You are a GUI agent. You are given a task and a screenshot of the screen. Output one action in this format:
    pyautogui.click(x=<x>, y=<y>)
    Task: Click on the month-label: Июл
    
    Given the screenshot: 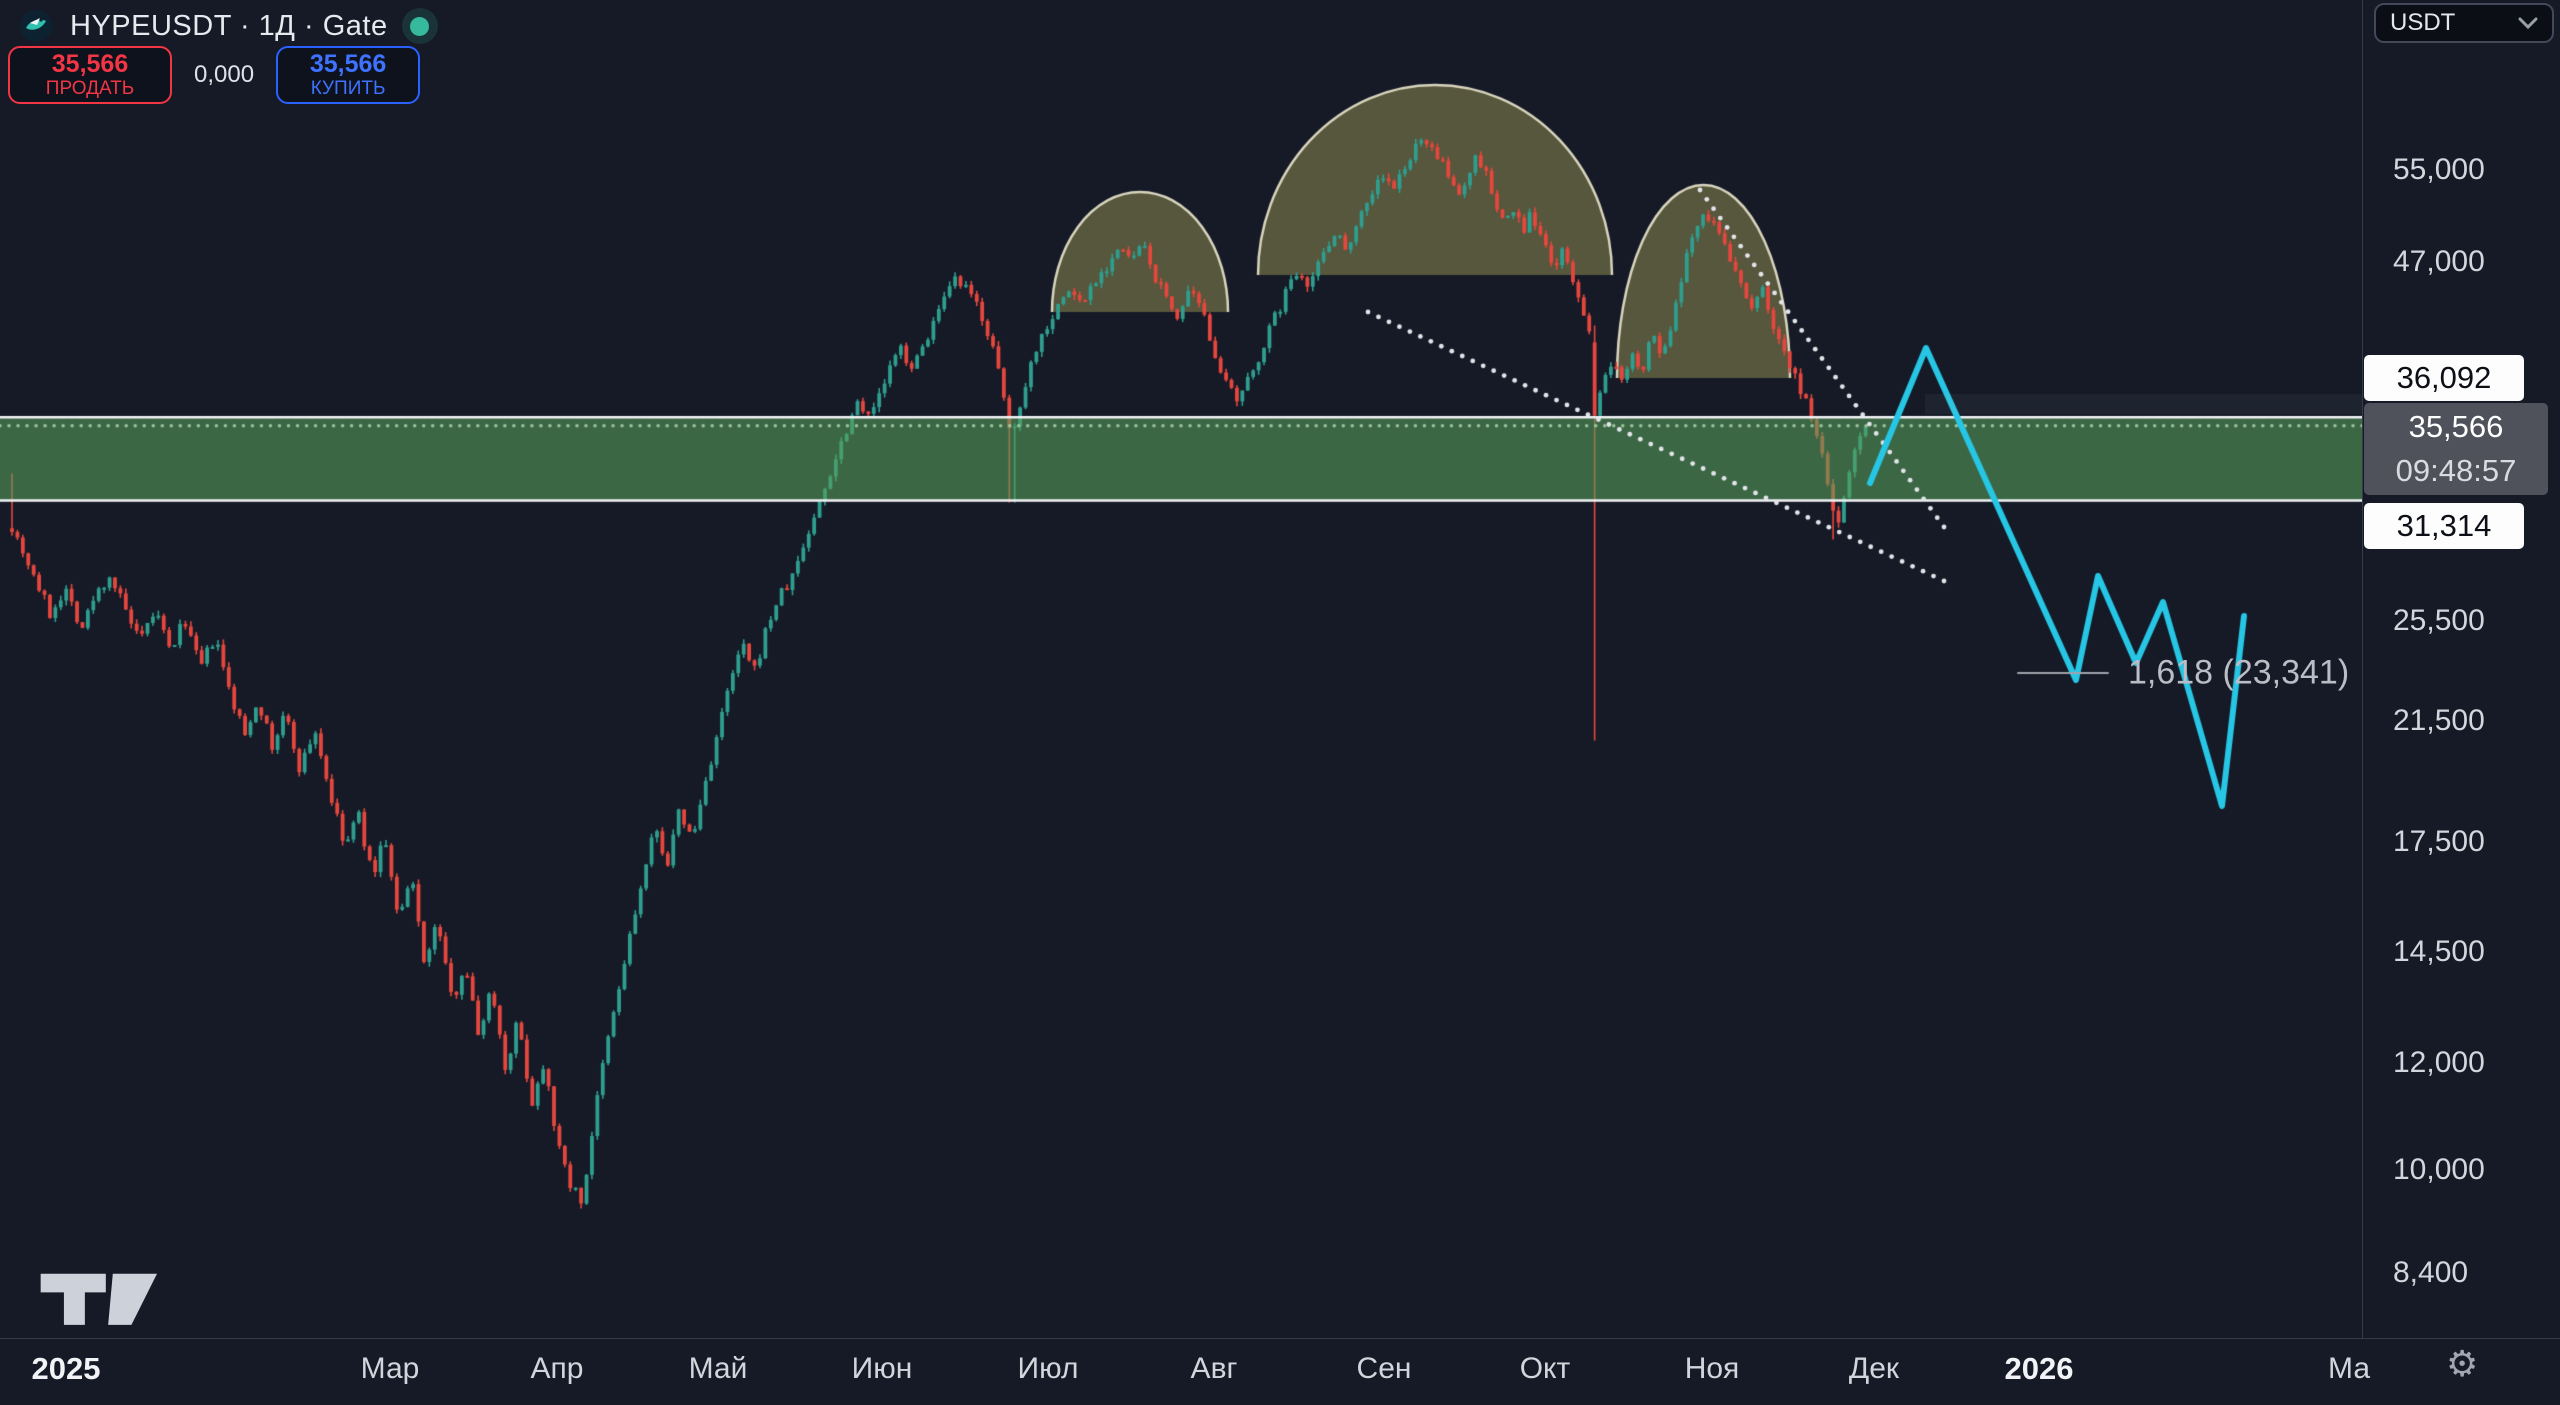 What is the action you would take?
    pyautogui.click(x=1048, y=1368)
    